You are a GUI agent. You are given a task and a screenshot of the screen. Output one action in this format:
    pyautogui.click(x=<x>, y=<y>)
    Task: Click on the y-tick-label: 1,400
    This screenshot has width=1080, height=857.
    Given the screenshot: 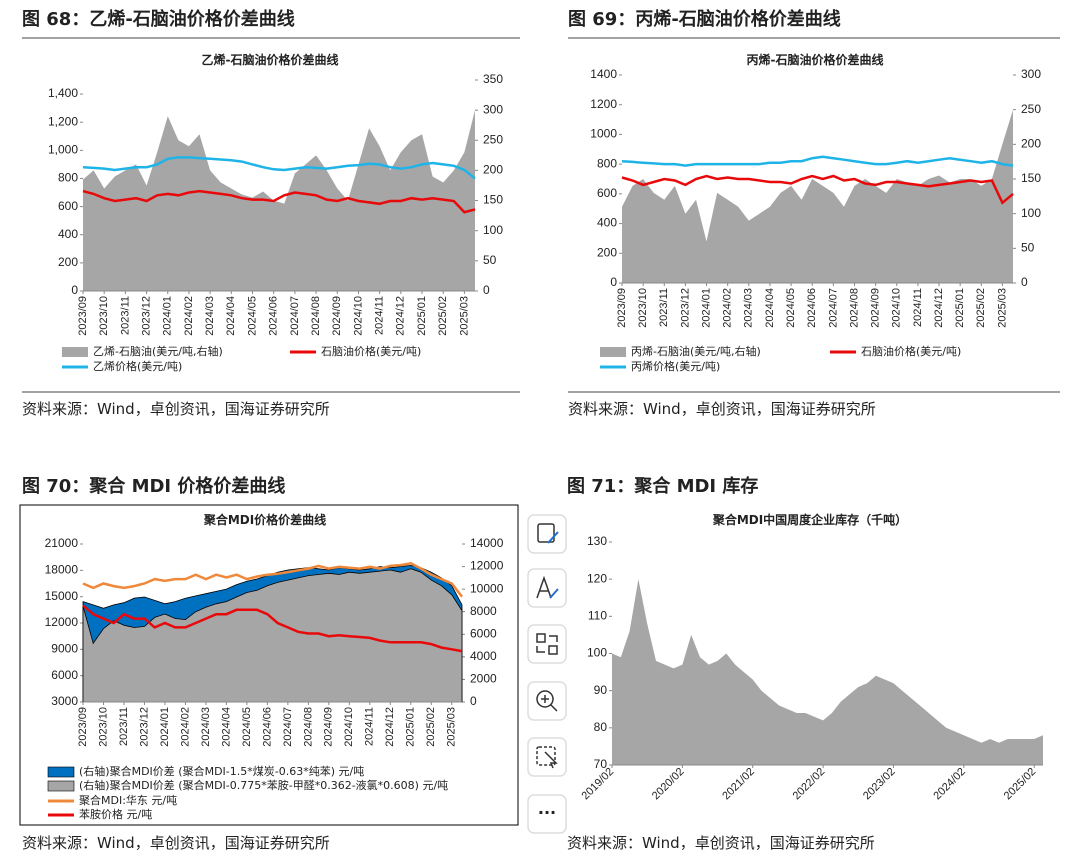 What is the action you would take?
    pyautogui.click(x=63, y=93)
    